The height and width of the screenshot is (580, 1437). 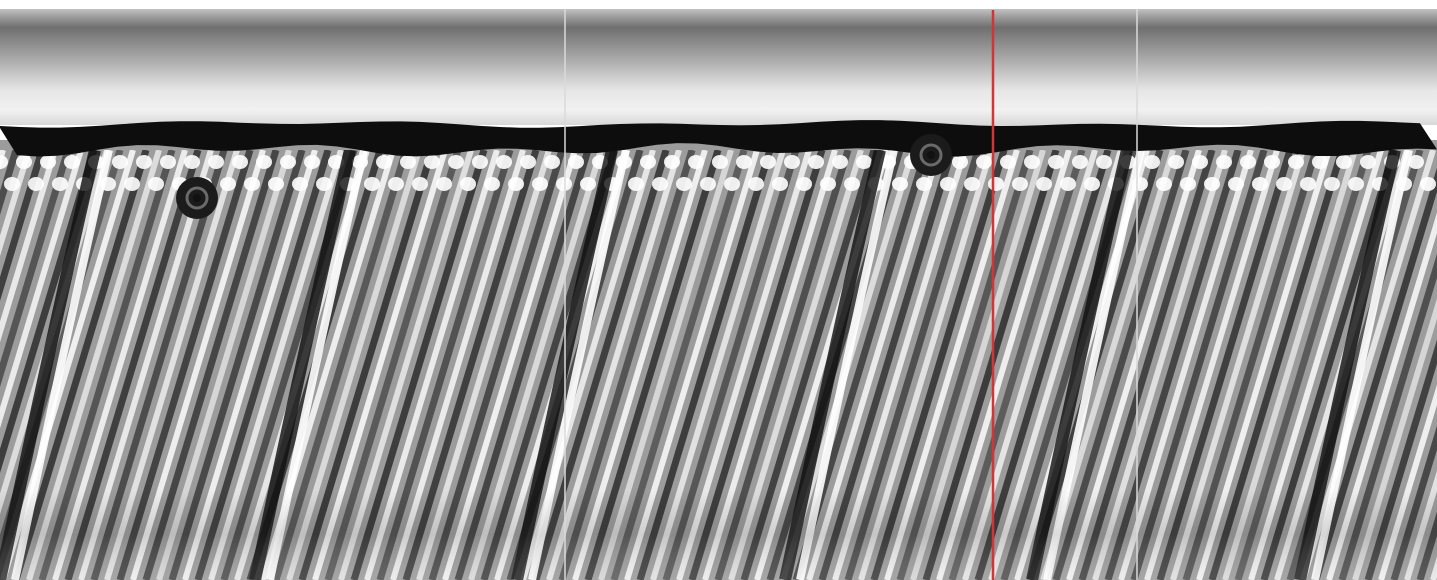 What do you see at coordinates (718, 138) in the screenshot?
I see `ground-surface-reflection` at bounding box center [718, 138].